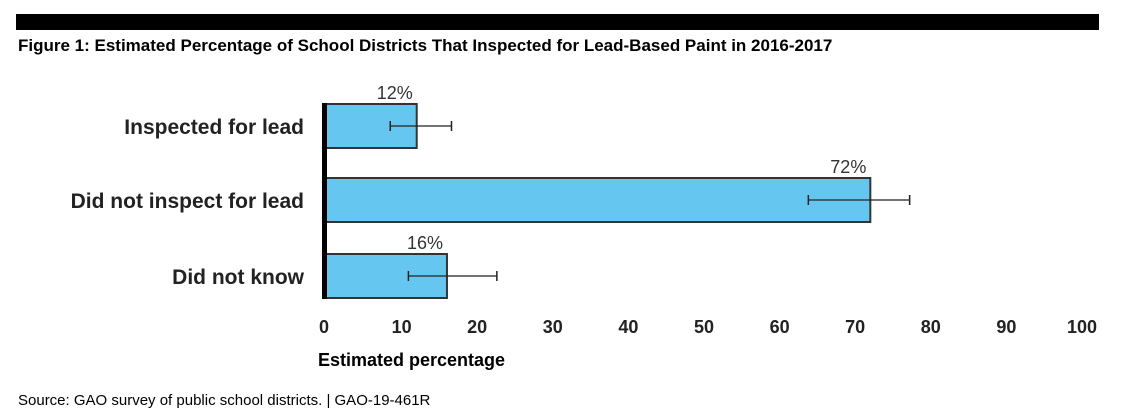 The image size is (1123, 420). I want to click on x-tick-label: 80, so click(931, 327).